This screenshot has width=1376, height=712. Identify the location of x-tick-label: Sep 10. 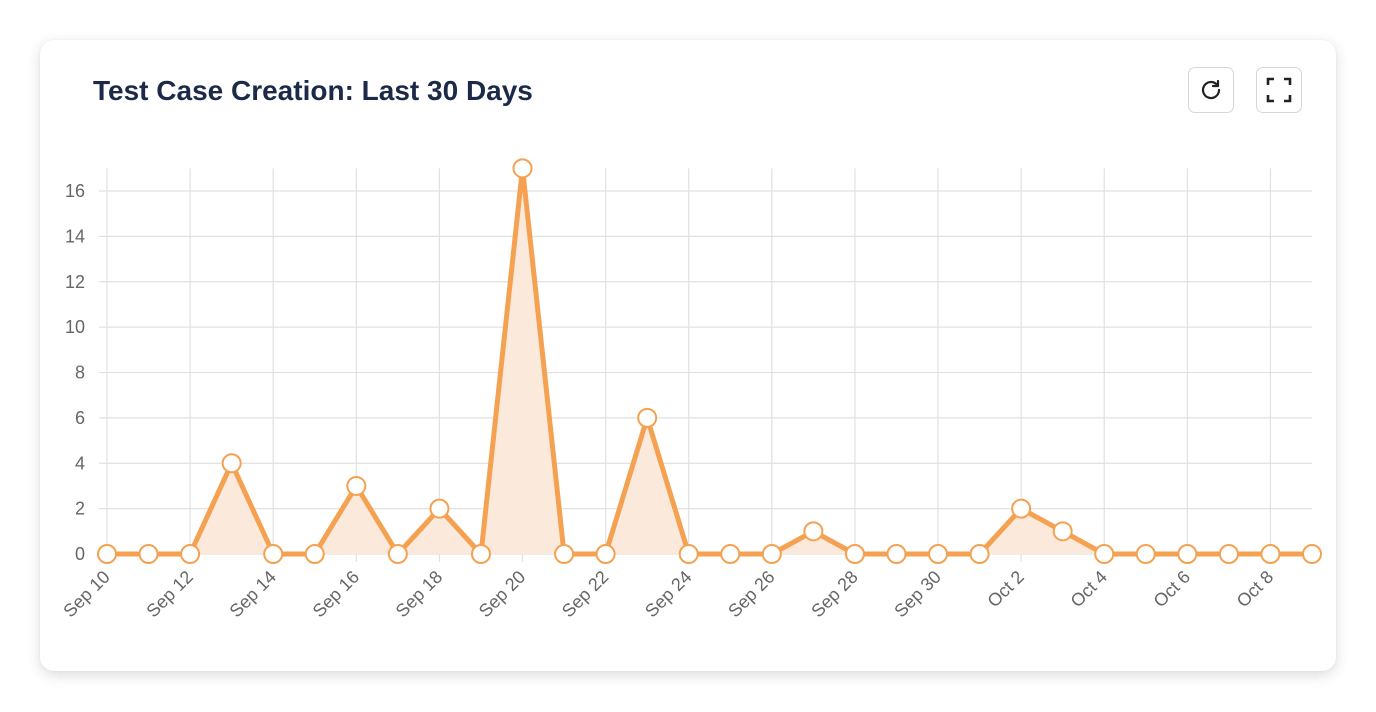
(86, 594).